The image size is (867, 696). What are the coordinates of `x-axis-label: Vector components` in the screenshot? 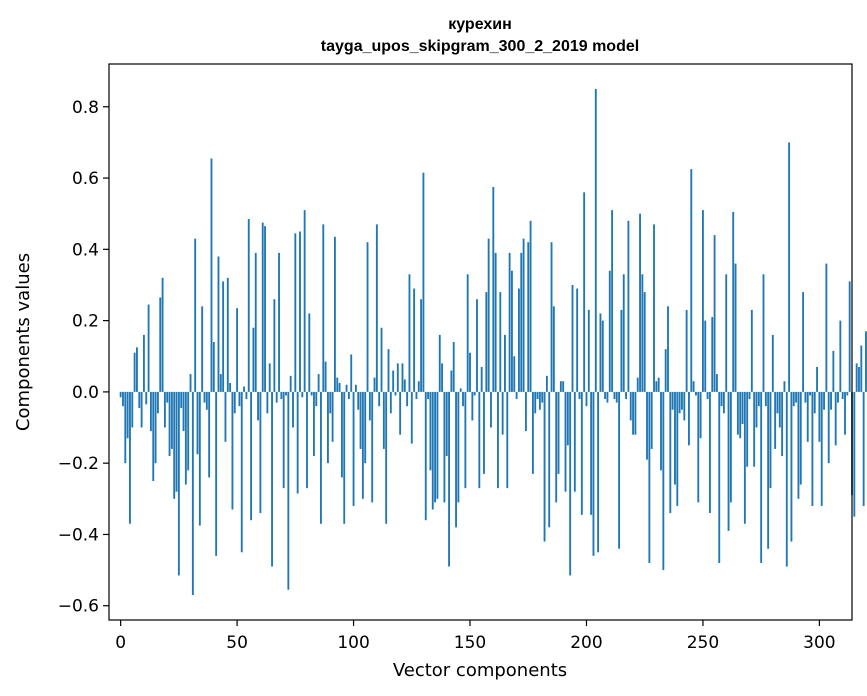 It's located at (480, 670).